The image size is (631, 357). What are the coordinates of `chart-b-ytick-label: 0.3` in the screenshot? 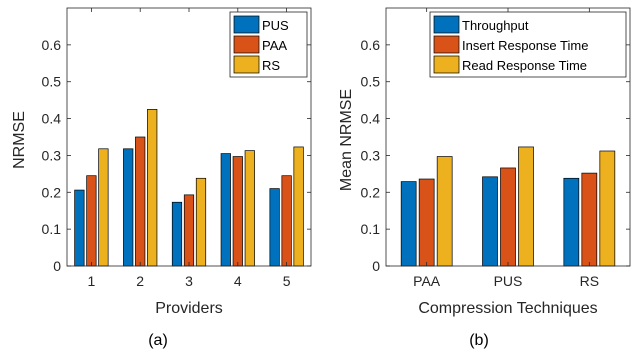 It's located at (371, 155).